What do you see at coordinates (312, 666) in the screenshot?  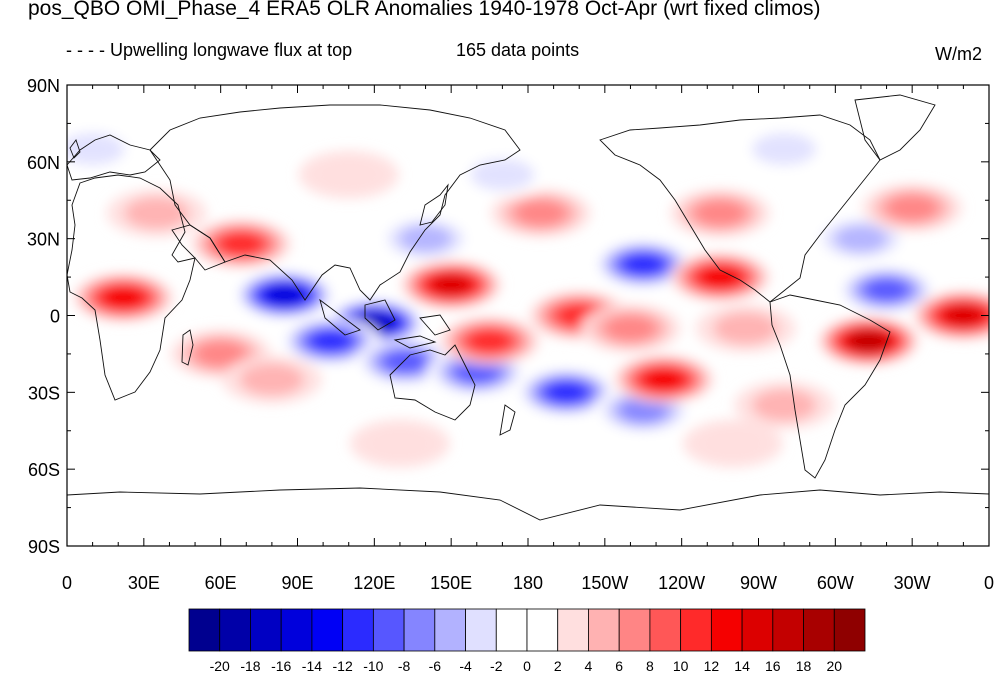 I see `colorbar-label-3: -14` at bounding box center [312, 666].